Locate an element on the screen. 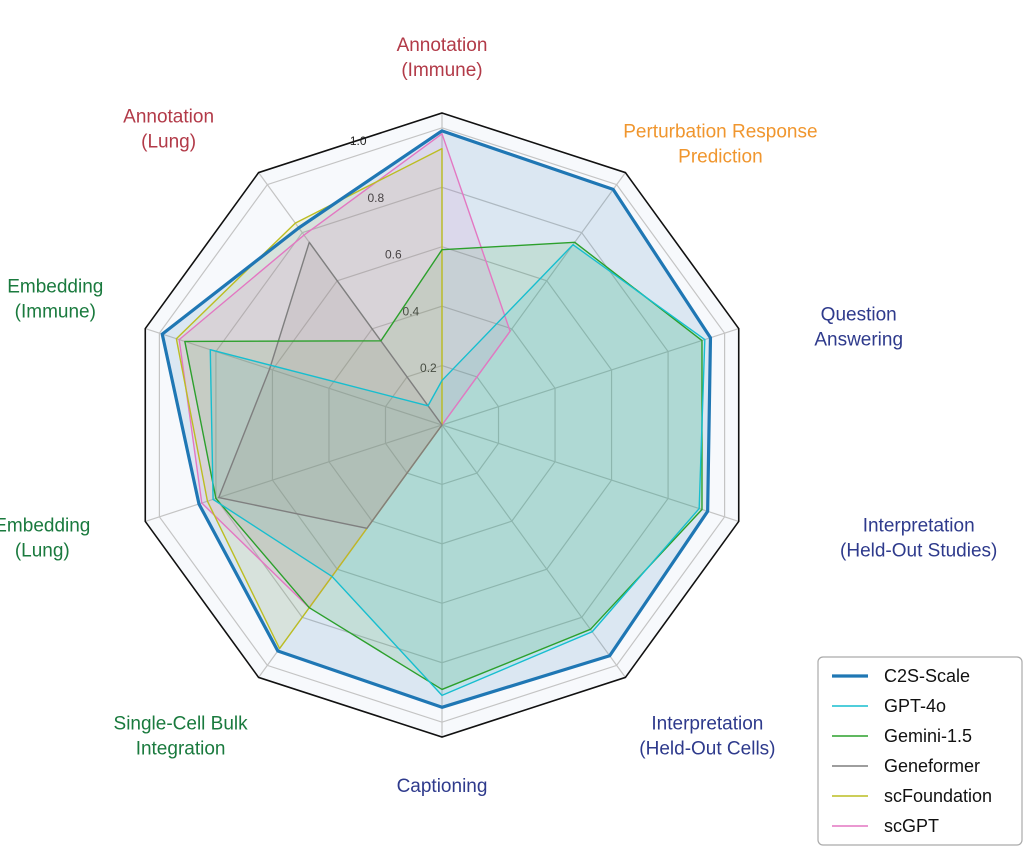 The height and width of the screenshot is (850, 1024). axis-label: Question Answering is located at coordinates (858, 328).